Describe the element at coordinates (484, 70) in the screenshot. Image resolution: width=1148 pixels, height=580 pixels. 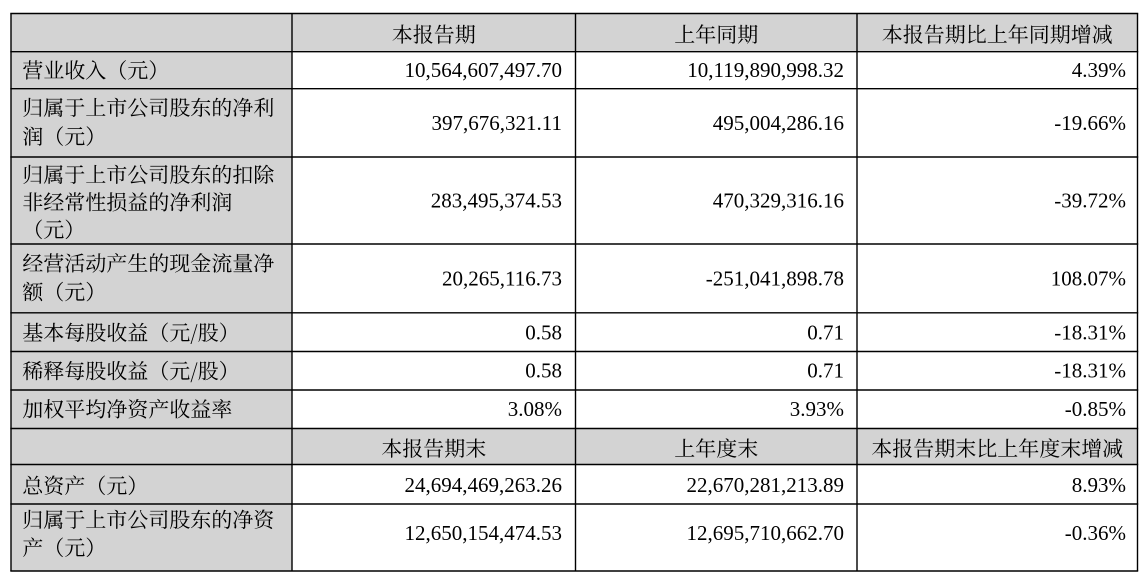
I see `svg-text: 10,564,607,497.70` at that location.